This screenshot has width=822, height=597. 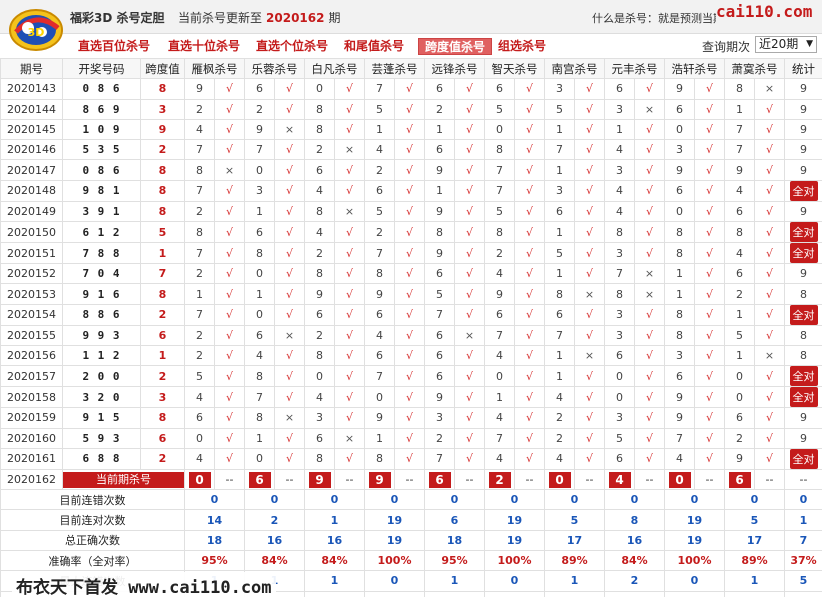 I want to click on tab-1: 直选百位杀号, so click(x=114, y=46).